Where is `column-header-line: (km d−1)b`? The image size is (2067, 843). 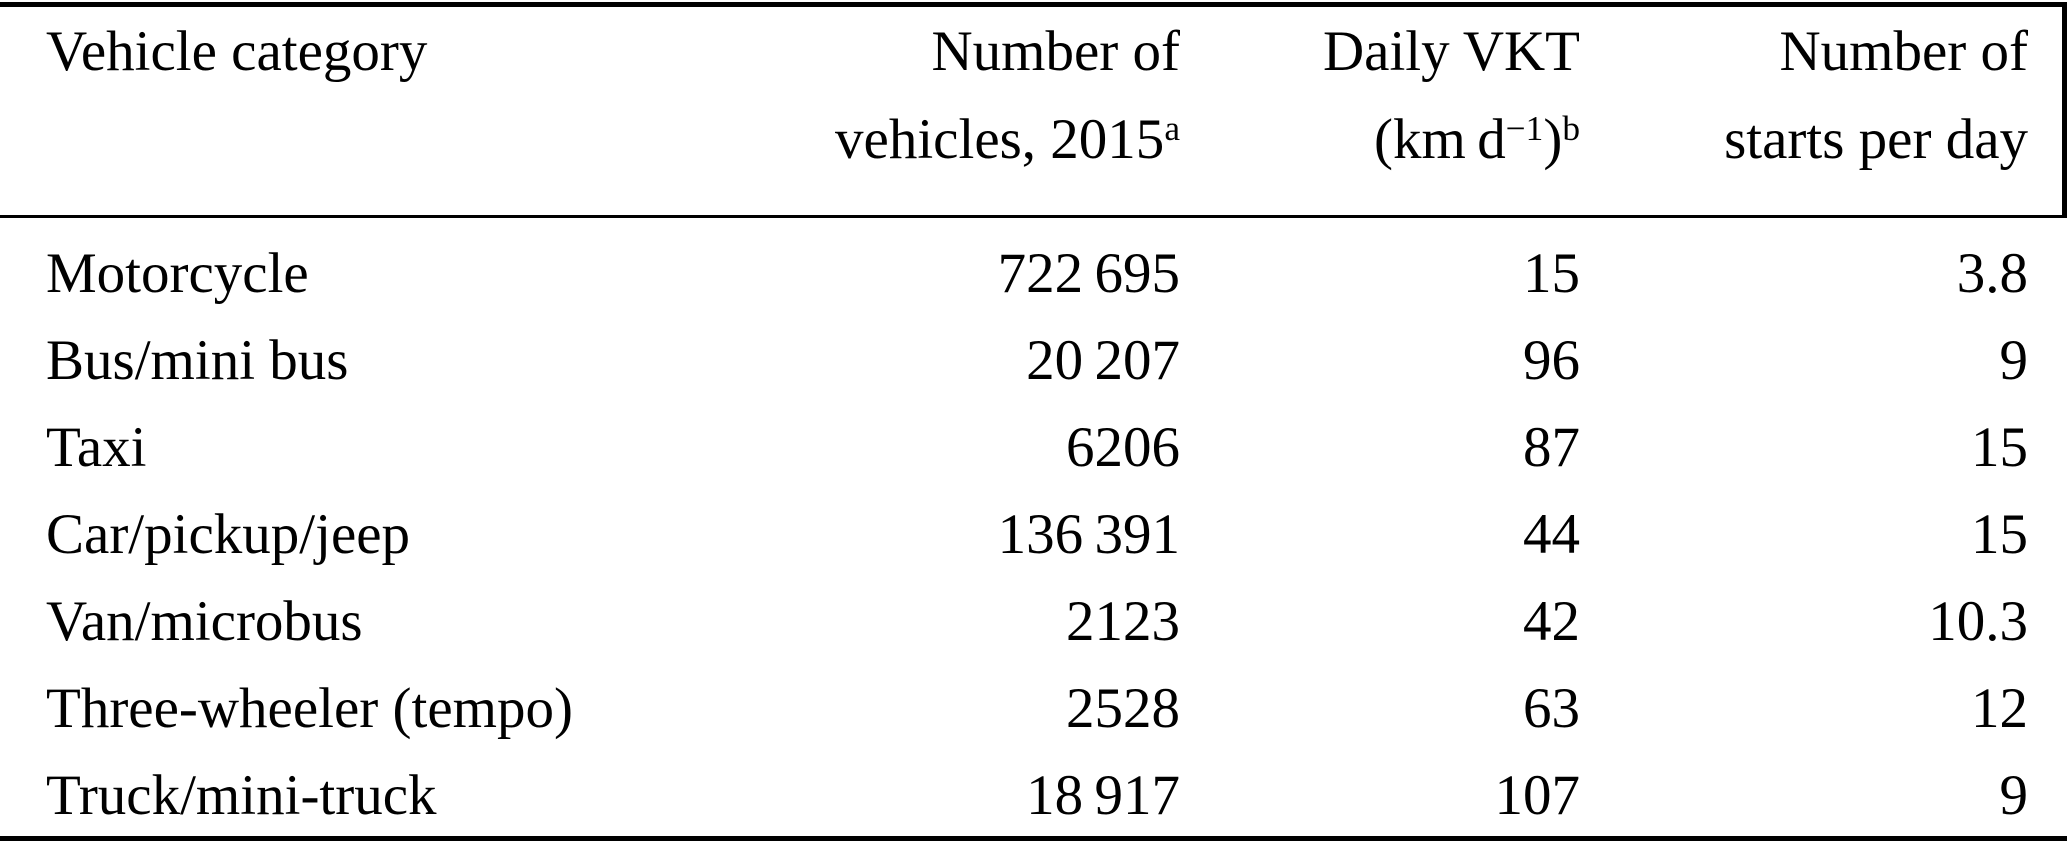 column-header-line: (km d−1)b is located at coordinates (1380, 140).